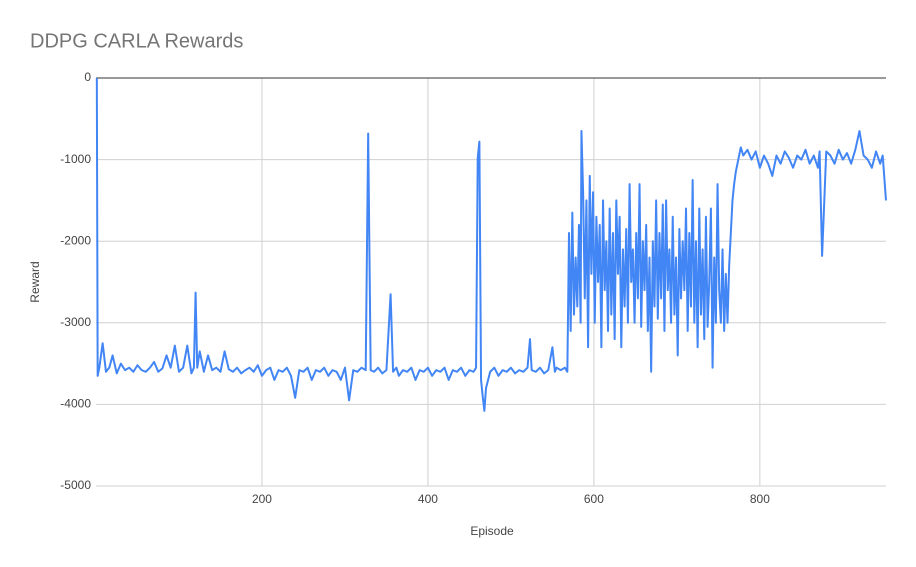 This screenshot has height=567, width=916. I want to click on x-axis-label: Episode, so click(492, 531).